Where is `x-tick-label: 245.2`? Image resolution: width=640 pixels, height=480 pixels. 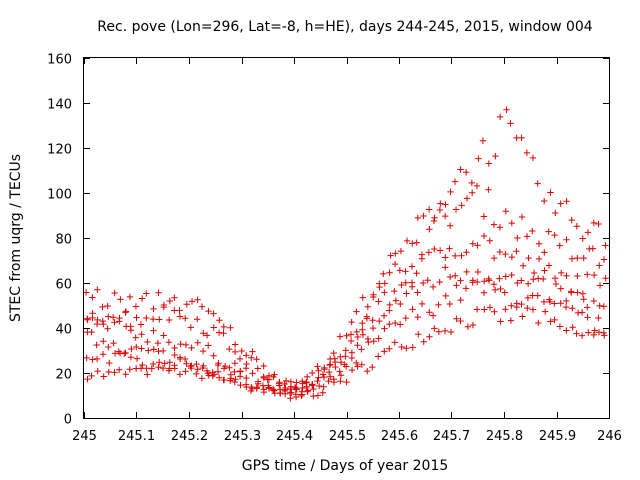 x-tick-label: 245.2 is located at coordinates (189, 436).